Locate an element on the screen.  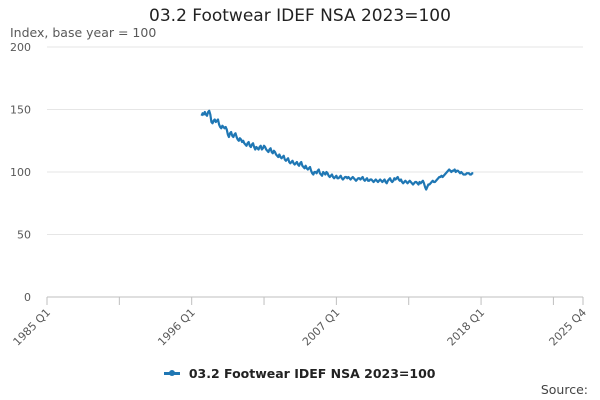
legend-swatch is located at coordinates (172, 373).